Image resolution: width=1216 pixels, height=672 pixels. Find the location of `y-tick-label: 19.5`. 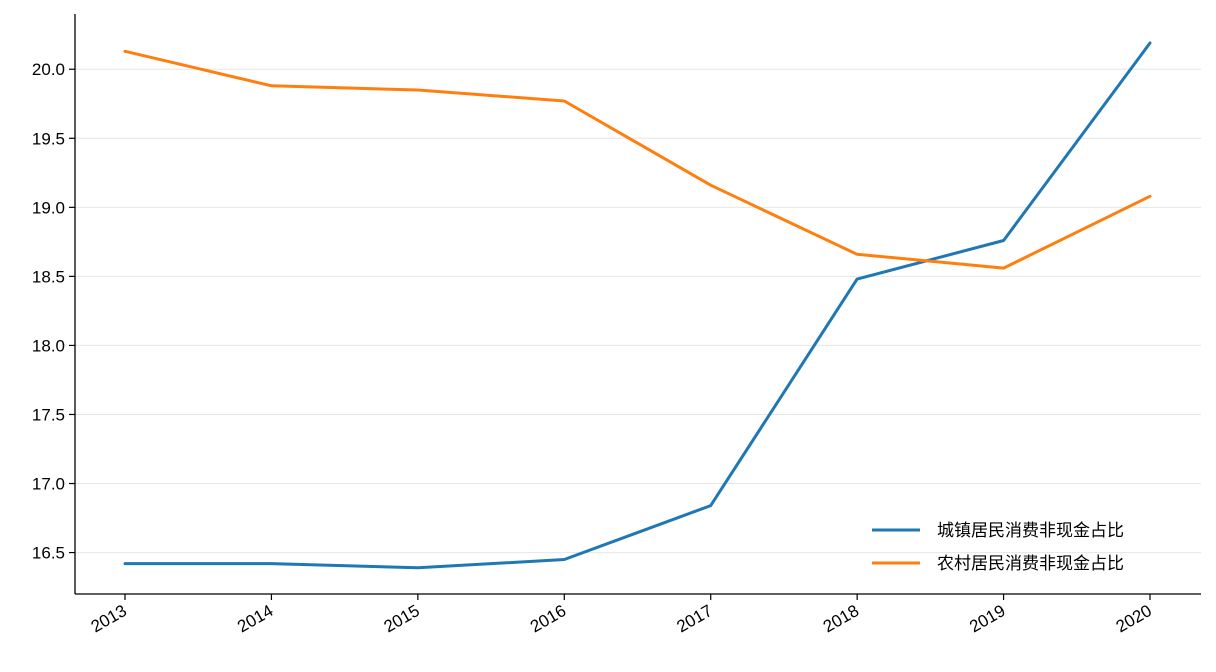

y-tick-label: 19.5 is located at coordinates (48, 138).